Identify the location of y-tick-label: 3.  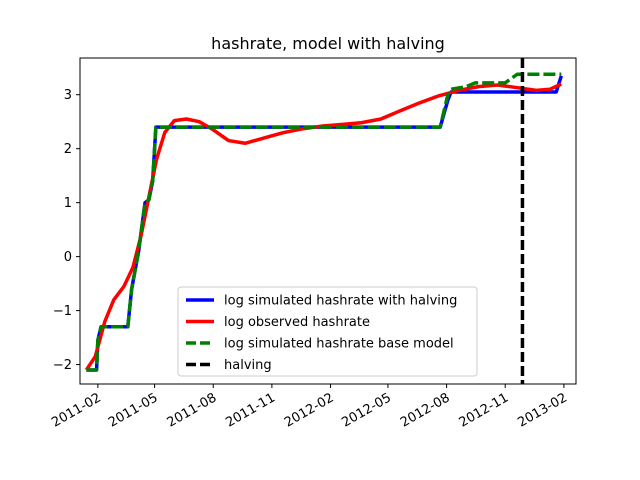
(68, 95).